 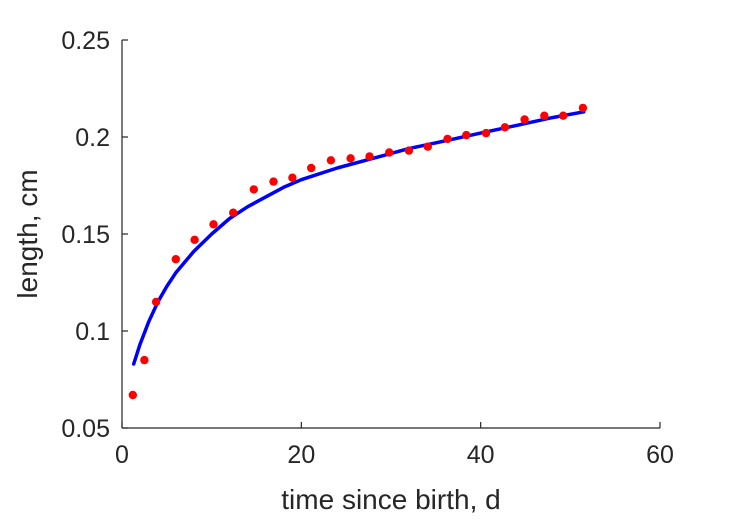 I want to click on x-tick-label: 20, so click(x=301, y=455).